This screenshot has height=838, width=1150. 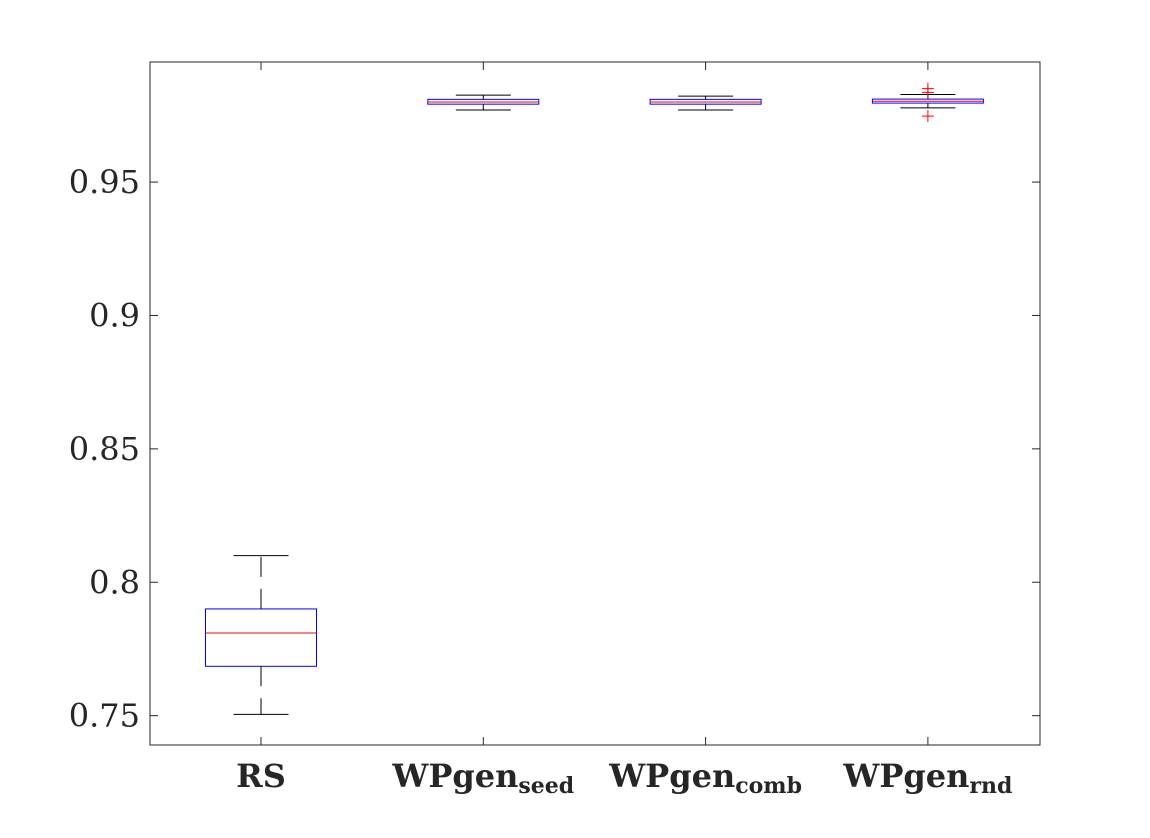 What do you see at coordinates (114, 582) in the screenshot?
I see `y-tick-label: 0.8` at bounding box center [114, 582].